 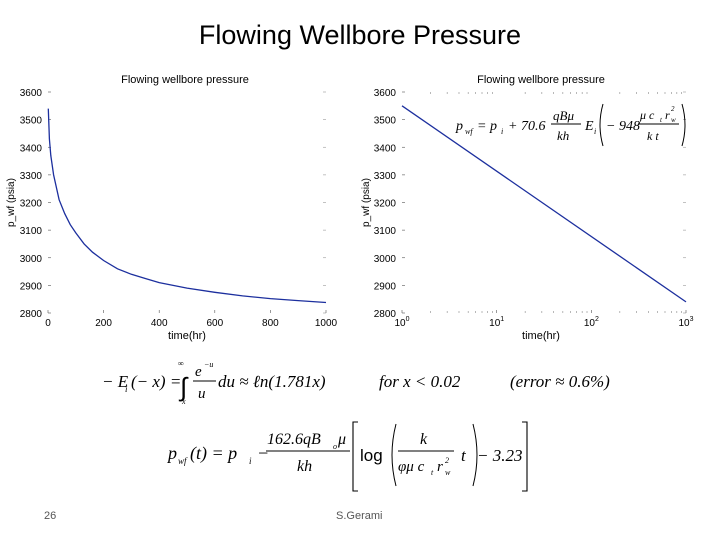 I want to click on inset-inner-num-r: r, so click(x=667, y=115).